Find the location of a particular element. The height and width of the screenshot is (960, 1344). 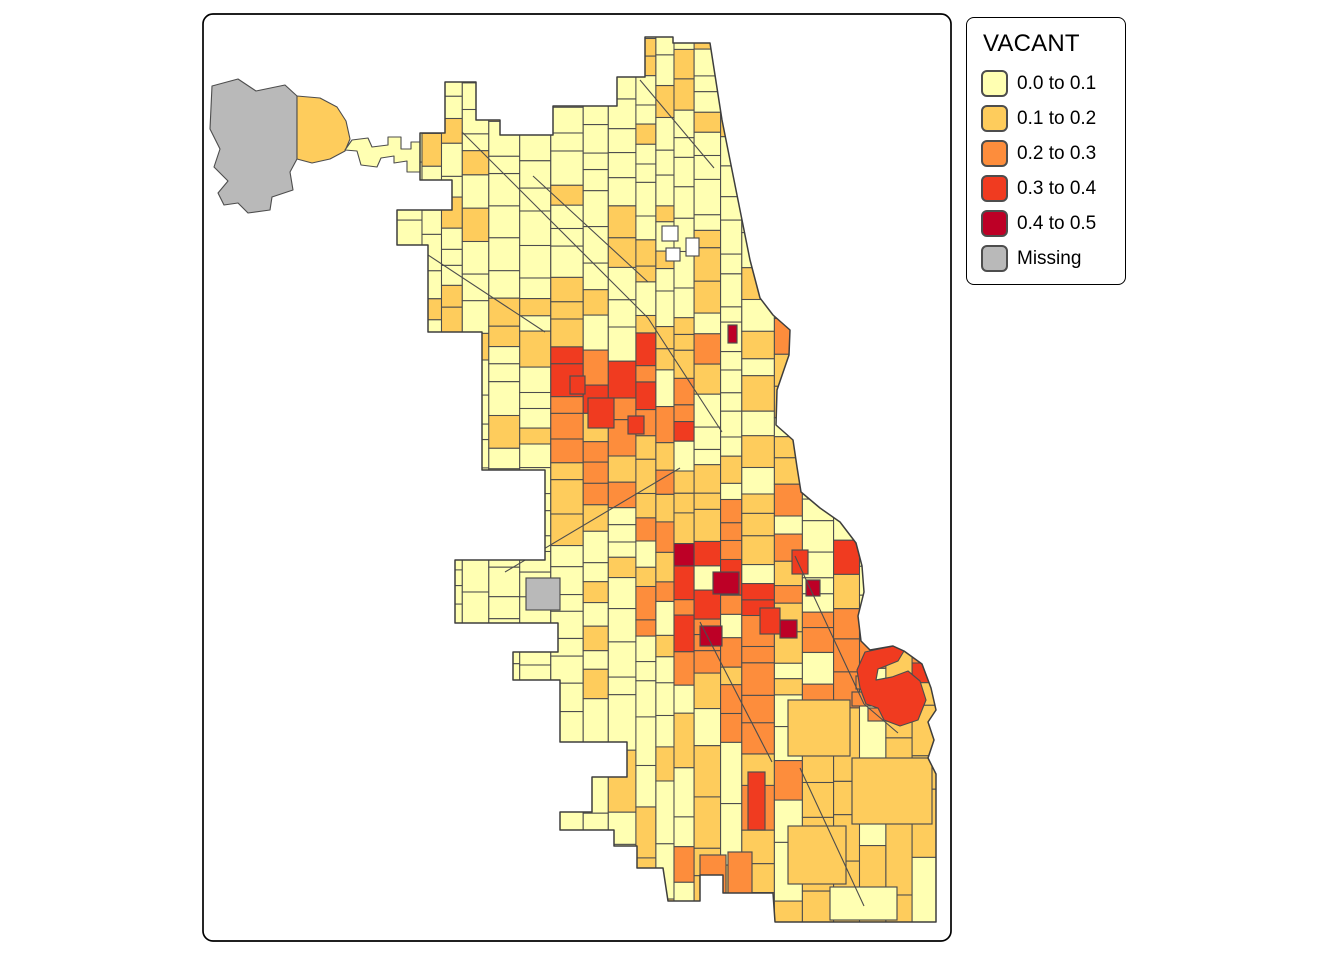

legend-label: 0.3 to 0.4 is located at coordinates (1057, 188).